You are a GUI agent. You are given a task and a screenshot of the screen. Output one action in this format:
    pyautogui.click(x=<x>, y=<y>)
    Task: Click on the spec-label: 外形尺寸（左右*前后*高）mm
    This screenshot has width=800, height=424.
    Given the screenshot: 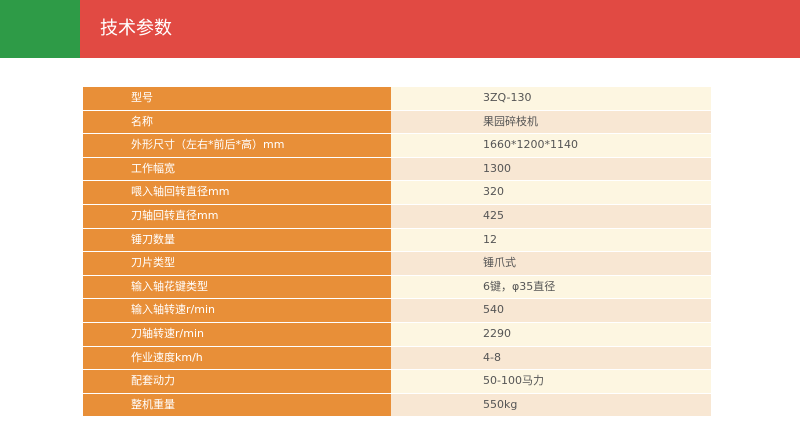 What is the action you would take?
    pyautogui.click(x=237, y=145)
    